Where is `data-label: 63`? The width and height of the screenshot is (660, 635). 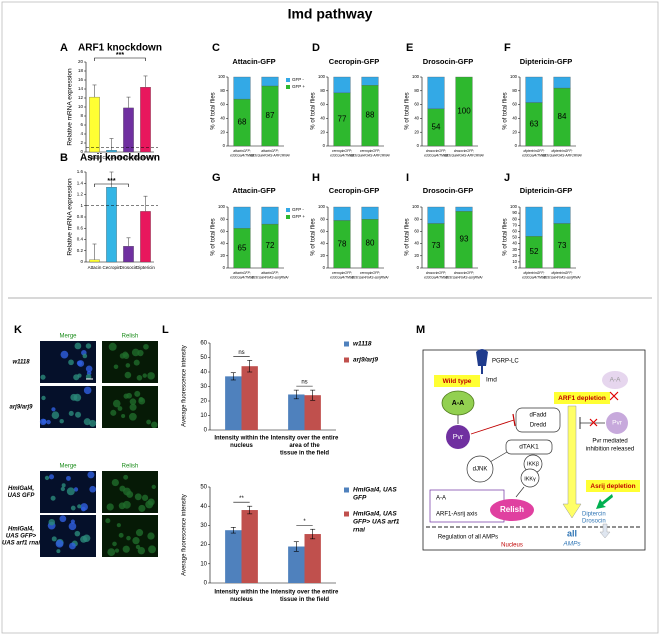
data-label: 63 is located at coordinates (534, 123).